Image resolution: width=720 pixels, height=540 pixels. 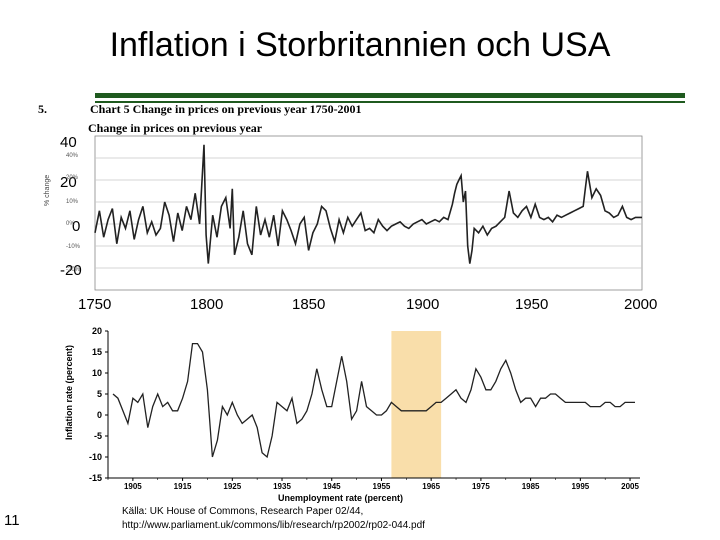 I want to click on chart2-x-tick-label: 1985, so click(x=531, y=486).